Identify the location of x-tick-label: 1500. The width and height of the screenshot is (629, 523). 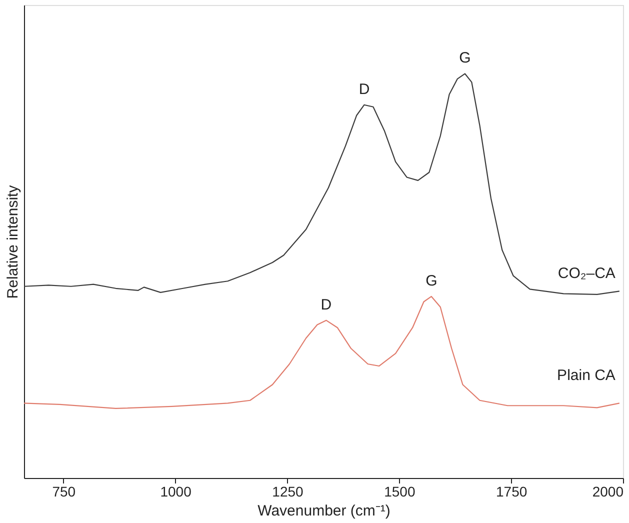
(400, 492).